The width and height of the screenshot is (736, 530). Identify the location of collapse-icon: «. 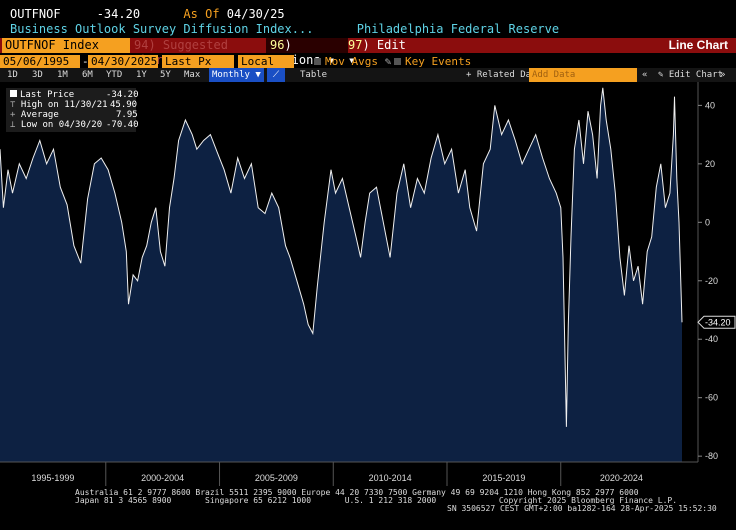
(645, 75).